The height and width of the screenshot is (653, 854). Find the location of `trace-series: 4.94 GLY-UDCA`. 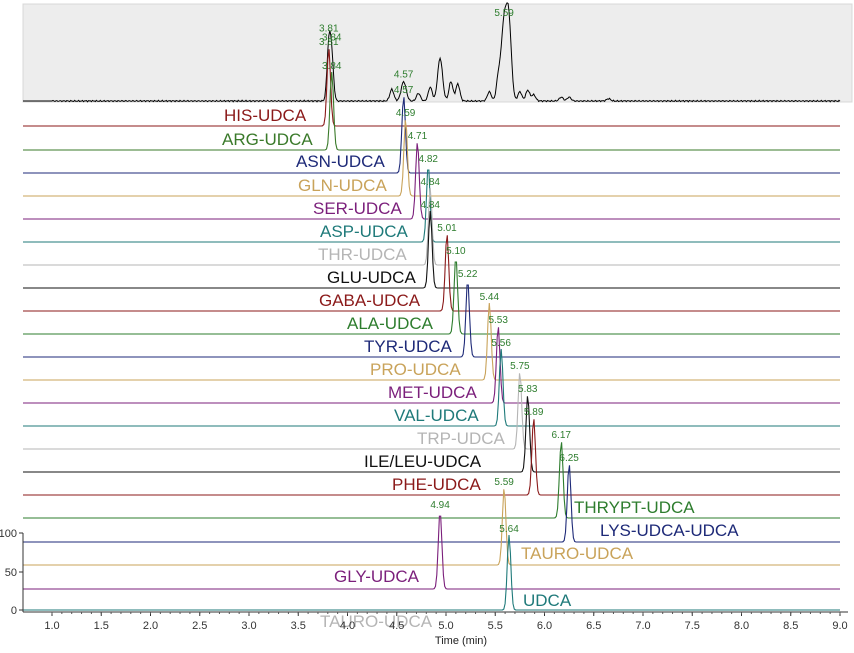

trace-series: 4.94 GLY-UDCA is located at coordinates (431, 545).